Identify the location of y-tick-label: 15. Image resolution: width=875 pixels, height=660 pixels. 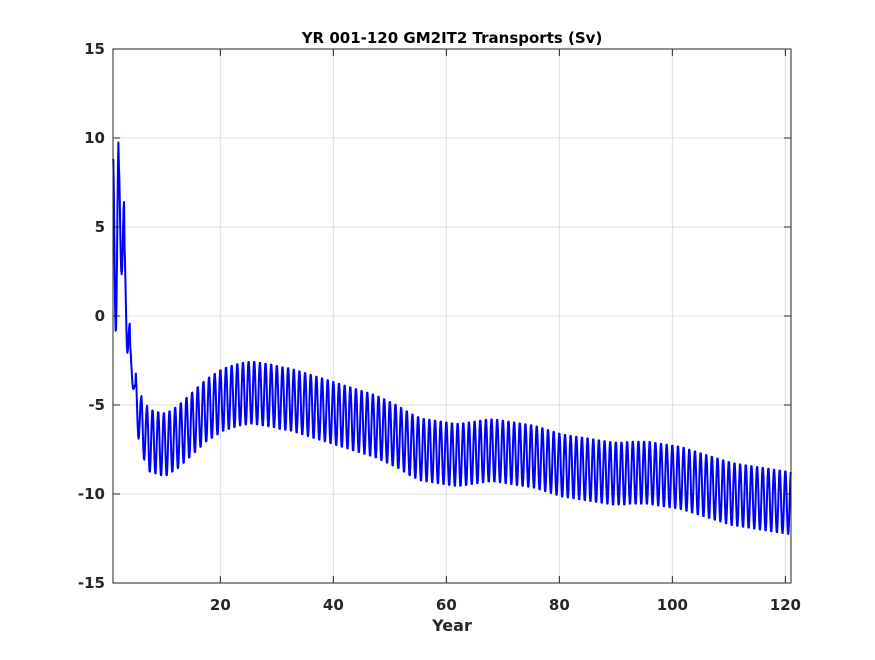
(94, 49).